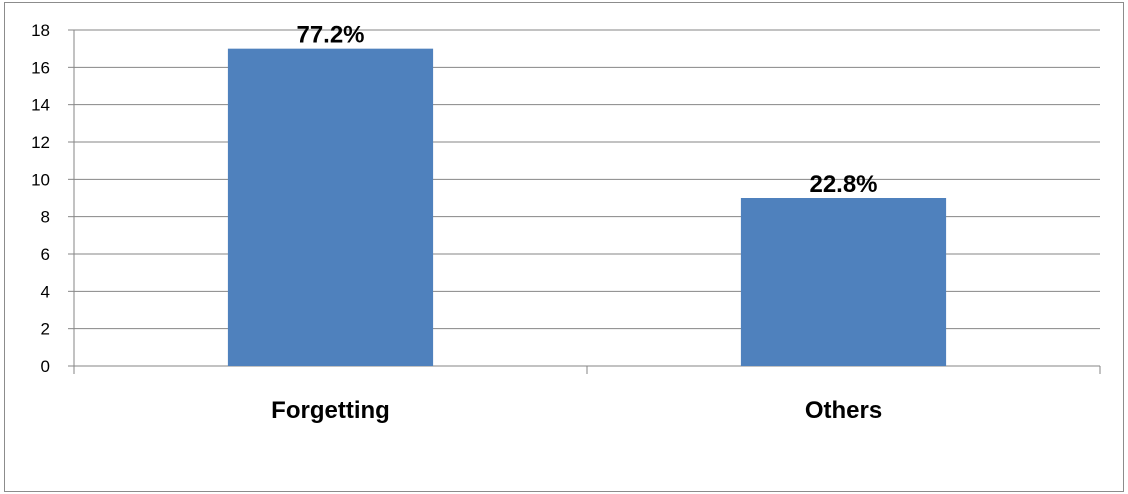  Describe the element at coordinates (53, 198) in the screenshot. I see `y-axis: 0 2 4 6 8 10 12 14 16 18` at that location.